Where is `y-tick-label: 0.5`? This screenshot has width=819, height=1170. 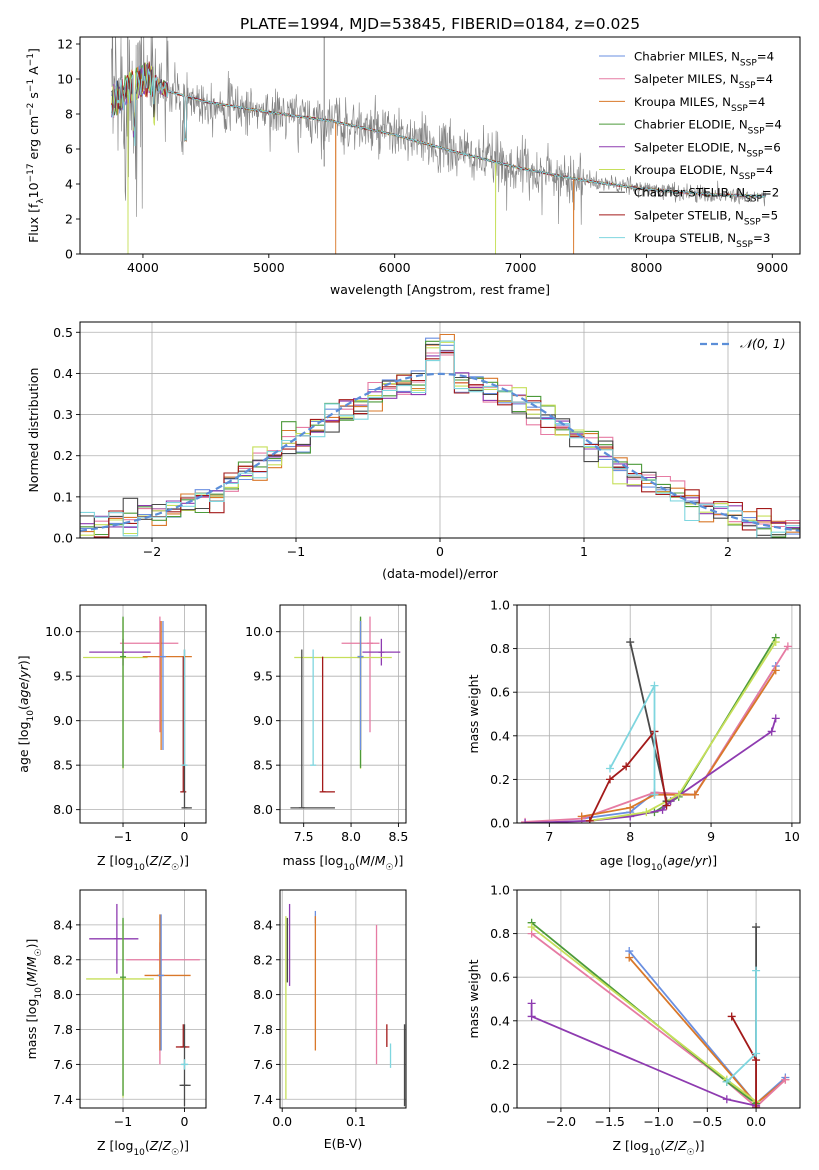
y-tick-label: 0.5 is located at coordinates (63, 332).